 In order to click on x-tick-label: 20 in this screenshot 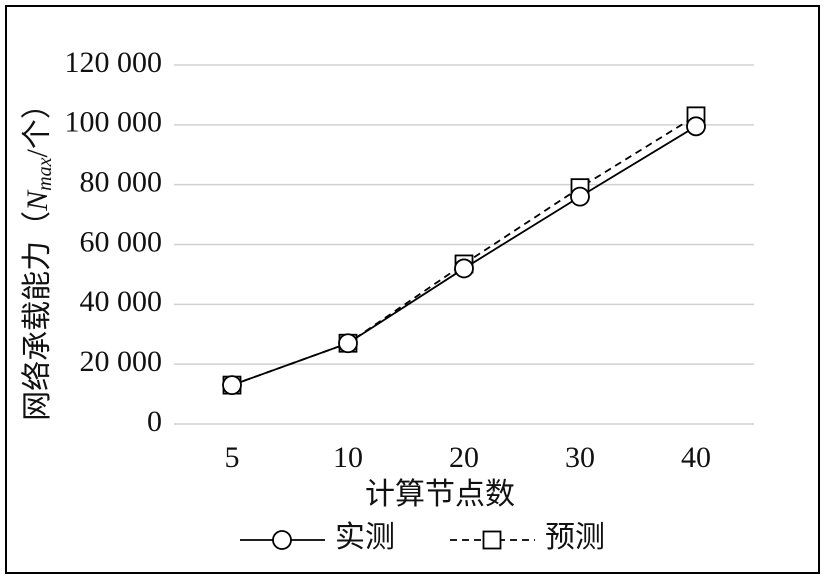, I will do `click(464, 457)`.